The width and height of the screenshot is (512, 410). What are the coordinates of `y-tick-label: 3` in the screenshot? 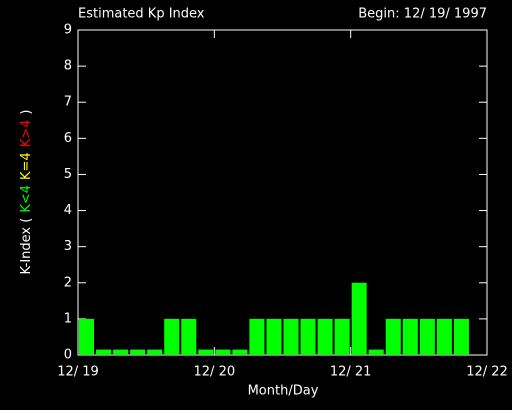 It's located at (68, 246).